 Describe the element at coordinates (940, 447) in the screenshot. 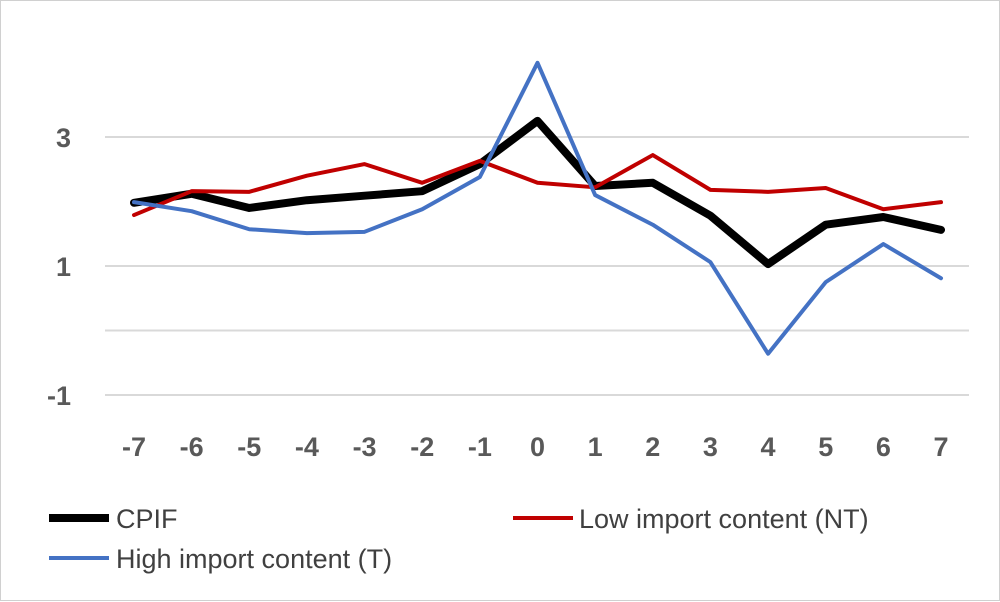

I see `x-tick-label: 7` at that location.